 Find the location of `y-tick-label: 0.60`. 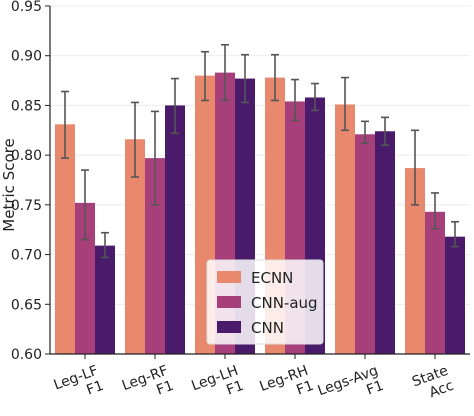

y-tick-label: 0.60 is located at coordinates (26, 355).